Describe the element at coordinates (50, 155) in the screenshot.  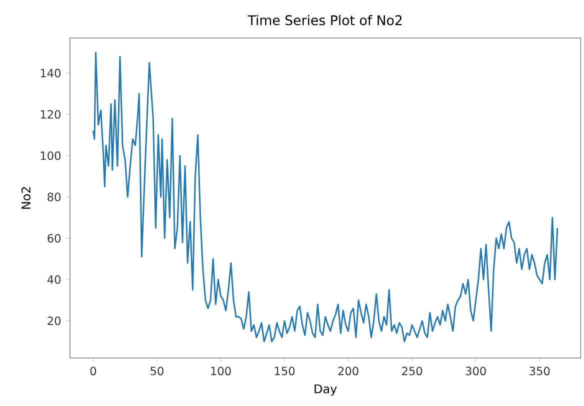
I see `y-tick-label: 100` at that location.